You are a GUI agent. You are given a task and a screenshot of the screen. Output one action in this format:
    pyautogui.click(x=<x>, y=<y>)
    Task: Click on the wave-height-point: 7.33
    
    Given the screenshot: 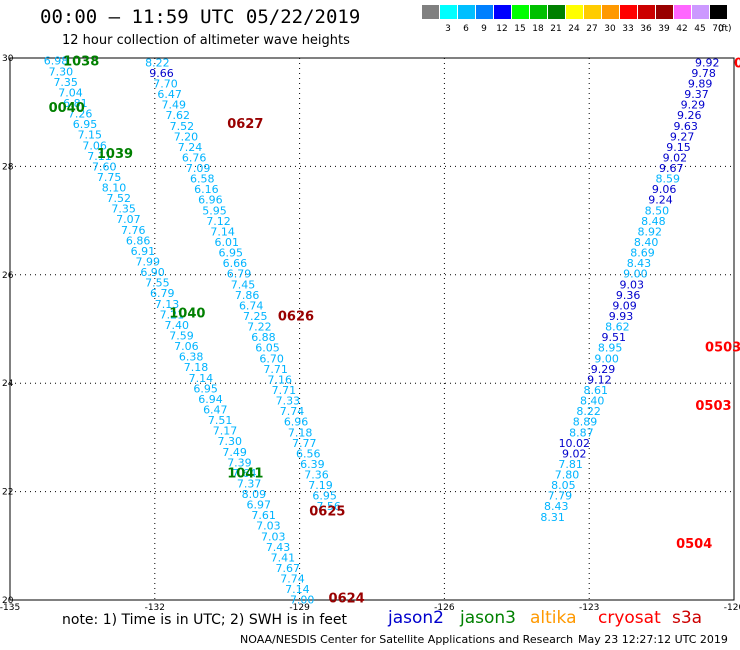 What is the action you would take?
    pyautogui.click(x=288, y=401)
    